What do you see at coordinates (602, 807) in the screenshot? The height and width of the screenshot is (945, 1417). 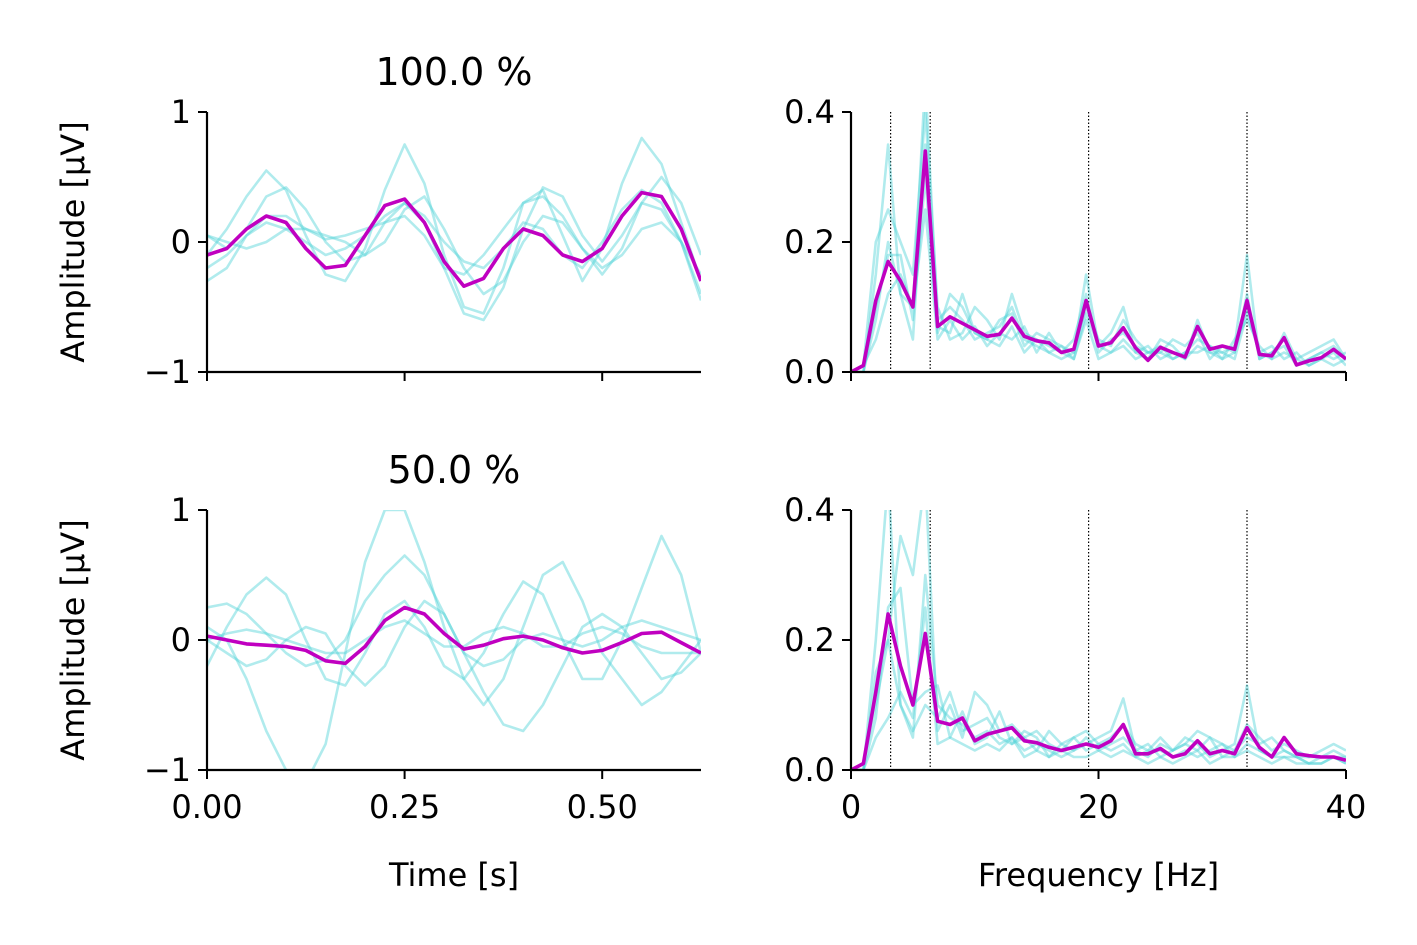 I see `x-tick-label: 0.50` at bounding box center [602, 807].